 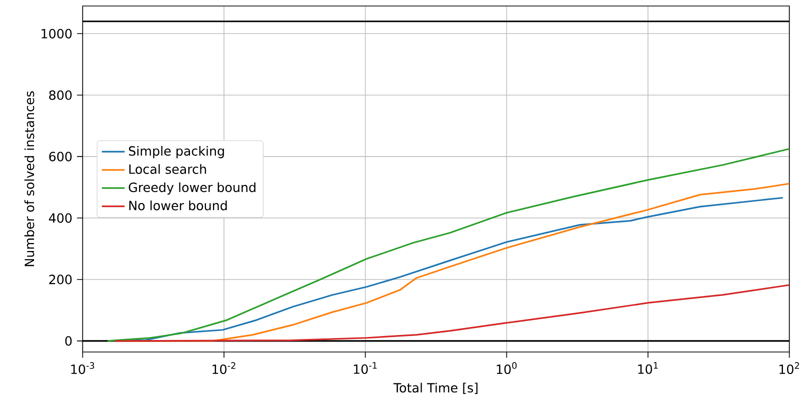 What do you see at coordinates (82, 368) in the screenshot?
I see `x-tick-label: 10$^{-3}$` at bounding box center [82, 368].